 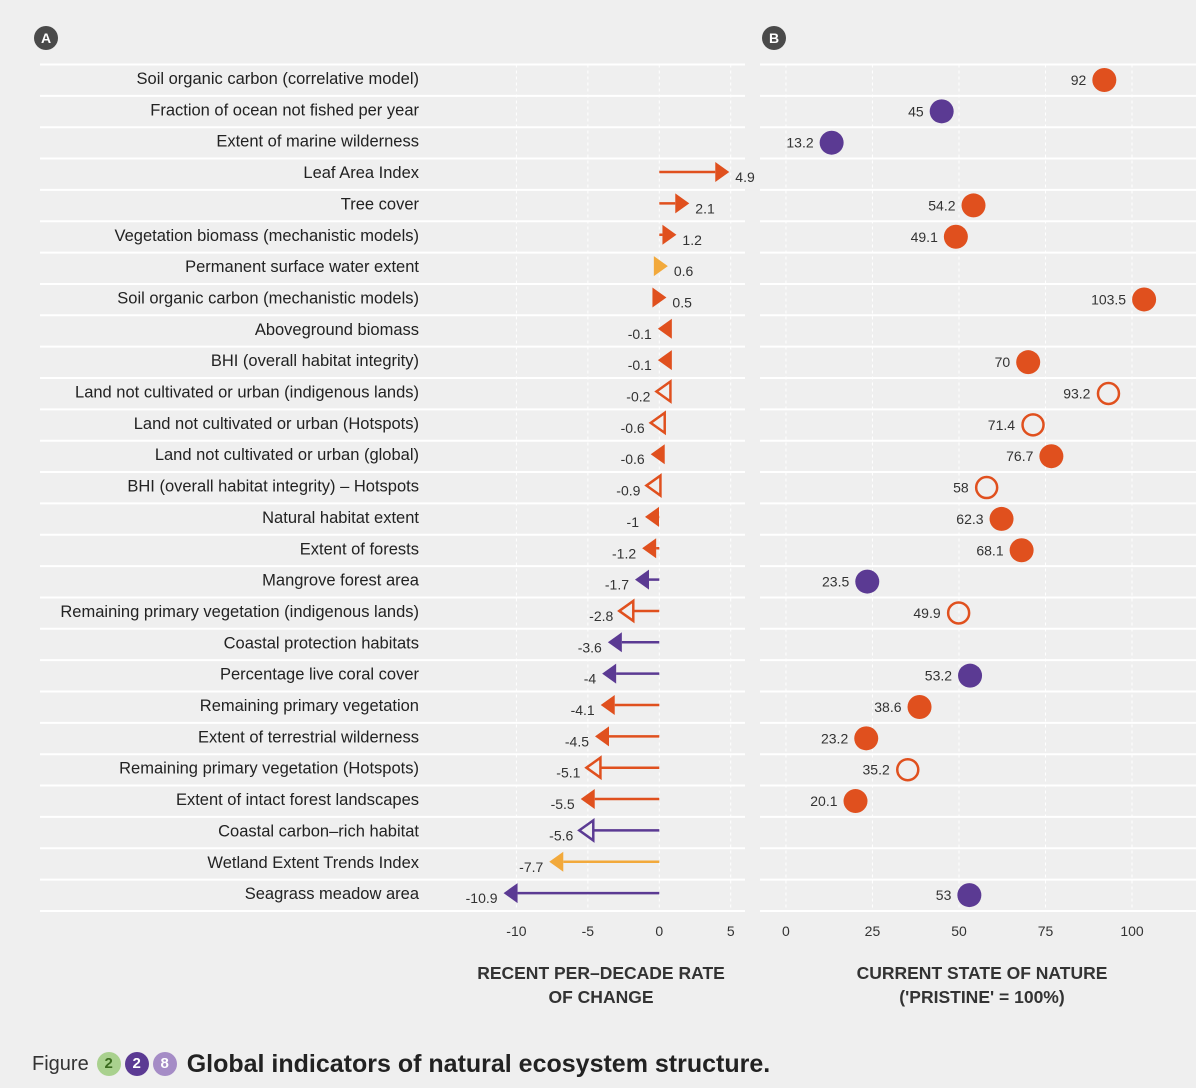 What do you see at coordinates (873, 931) in the screenshot?
I see `x-tick-label-b: 25` at bounding box center [873, 931].